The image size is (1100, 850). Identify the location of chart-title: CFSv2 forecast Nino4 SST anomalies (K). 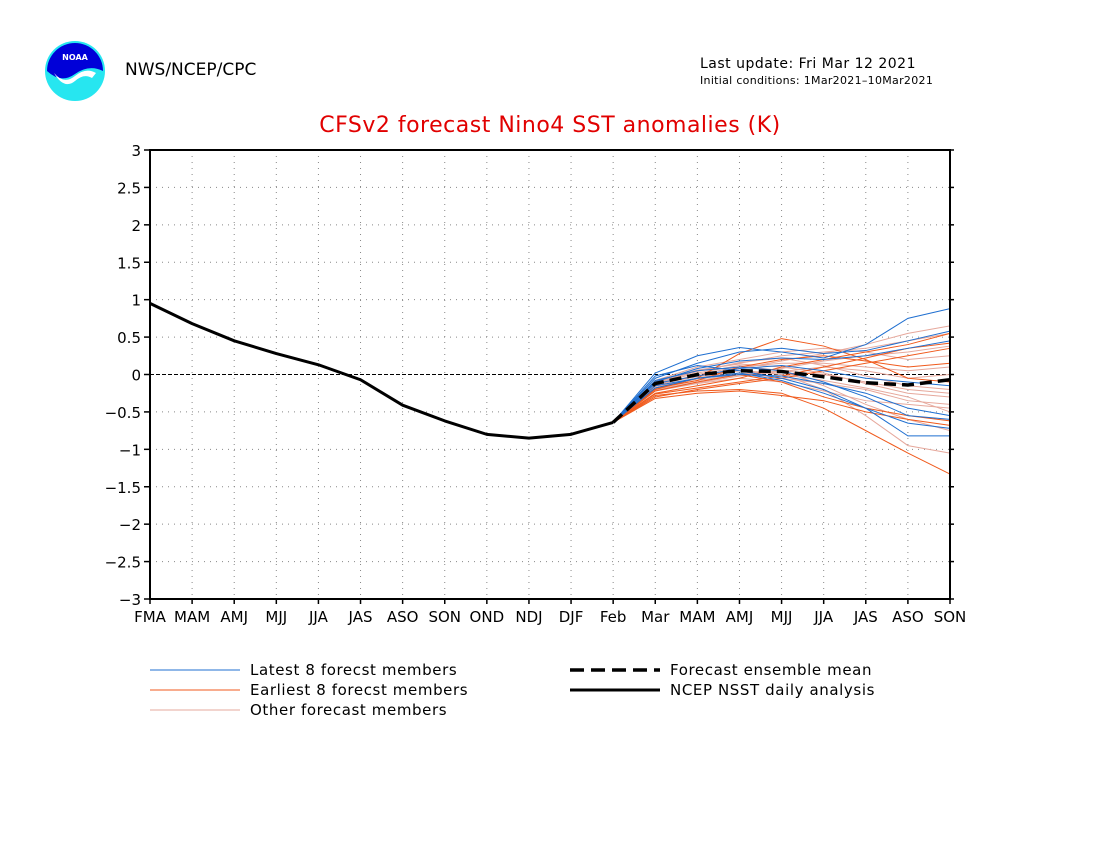
(550, 125).